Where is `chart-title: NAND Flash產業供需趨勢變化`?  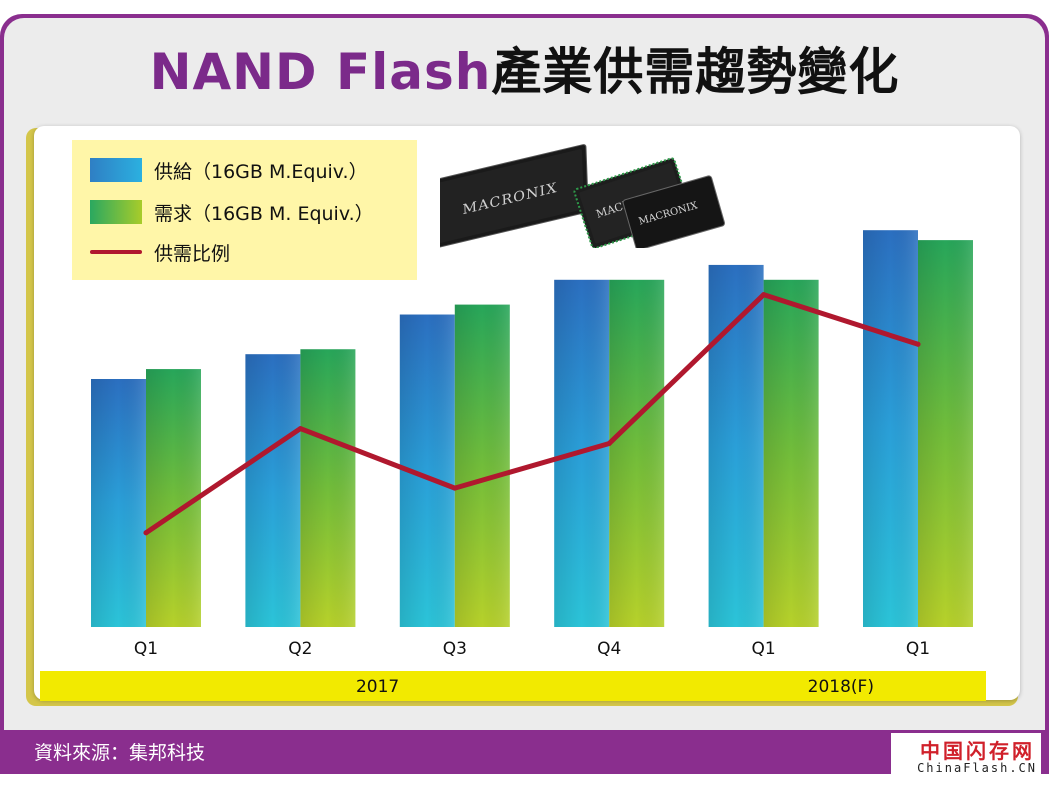 chart-title: NAND Flash產業供需趨勢變化 is located at coordinates (524, 72).